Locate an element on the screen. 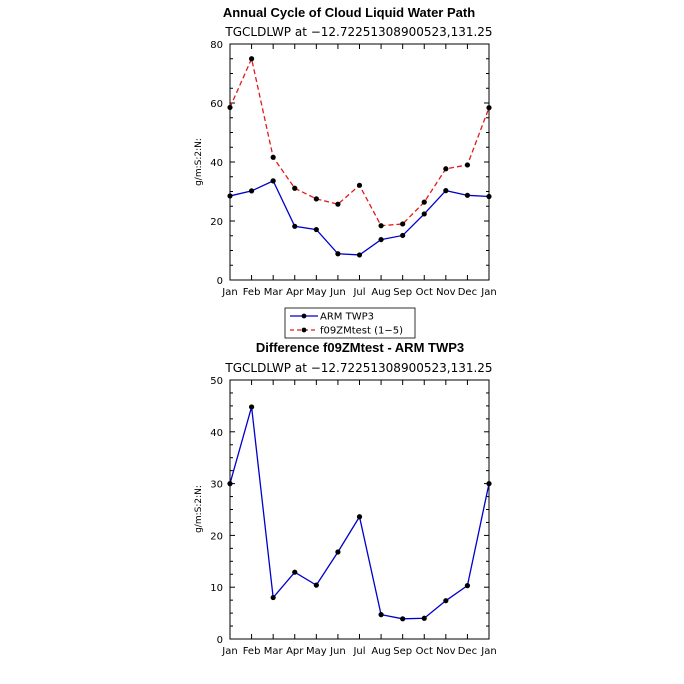 This screenshot has height=684, width=684. bottom-chart-xtick-label: Dec is located at coordinates (467, 651).